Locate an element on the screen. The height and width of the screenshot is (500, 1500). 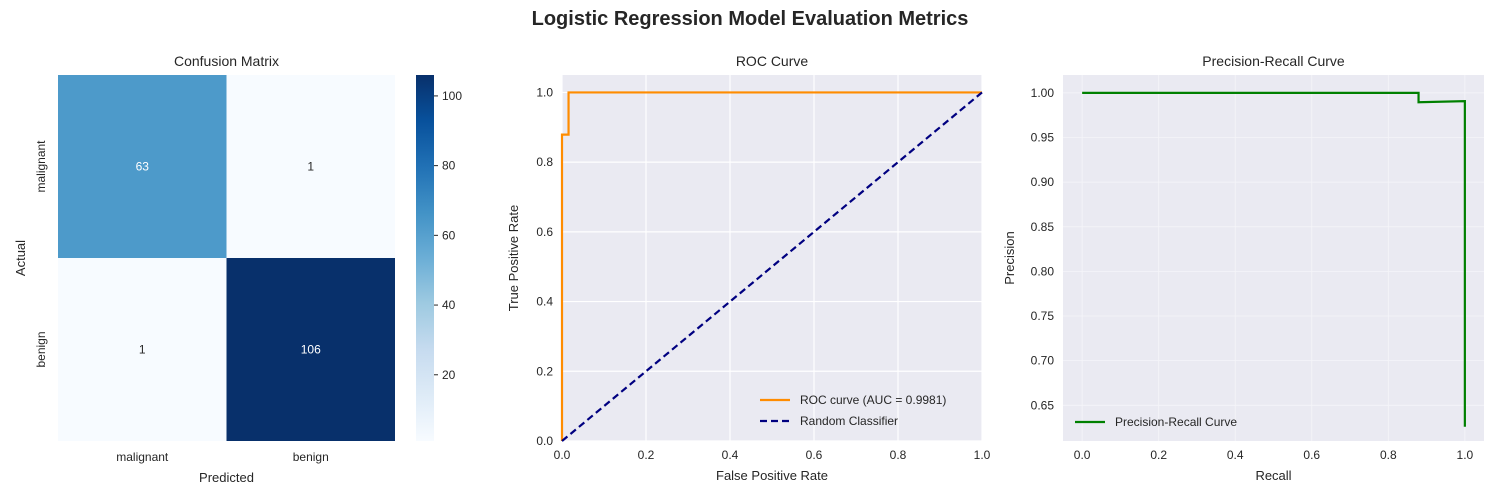
y-tick-label: 0.95 is located at coordinates (1043, 137).